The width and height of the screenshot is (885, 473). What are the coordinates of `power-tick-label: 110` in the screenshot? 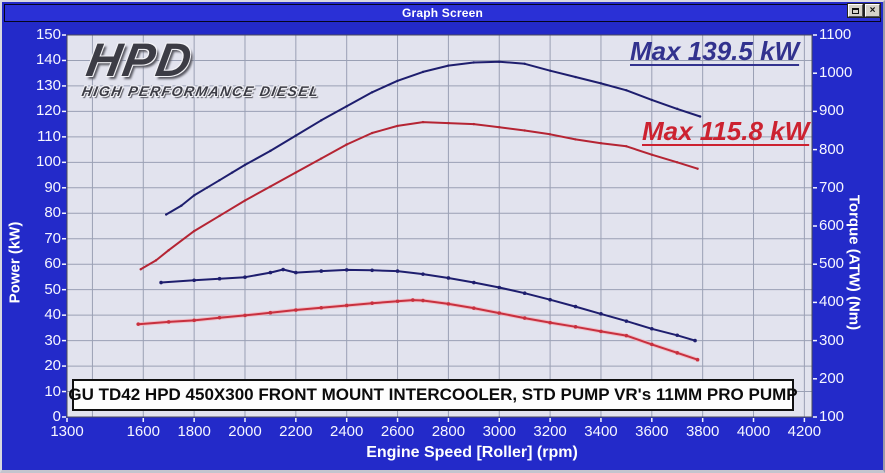 It's located at (49, 136).